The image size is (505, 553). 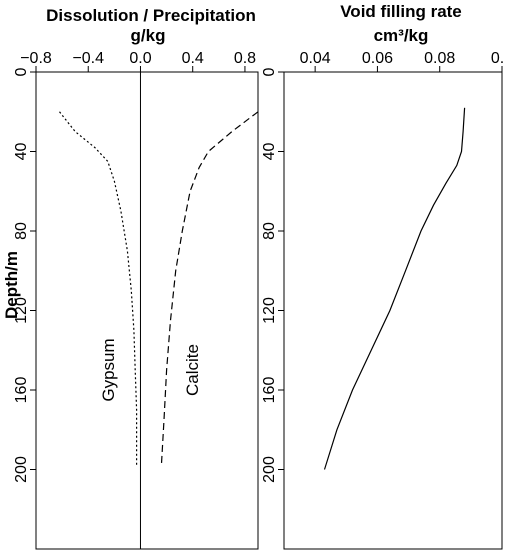 I want to click on x-tick-label: −0.4, so click(x=88, y=58).